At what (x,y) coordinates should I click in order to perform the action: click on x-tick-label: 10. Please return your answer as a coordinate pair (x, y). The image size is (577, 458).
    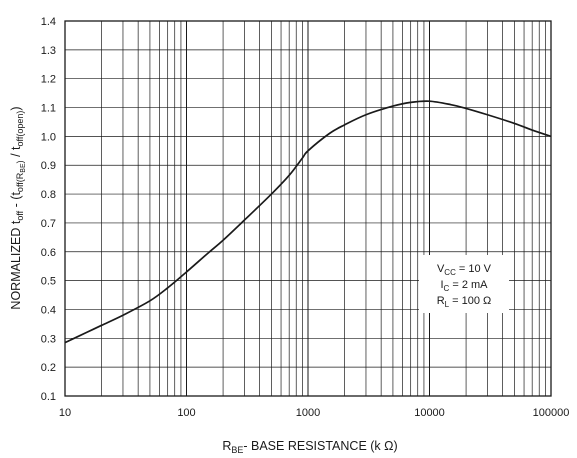
    Looking at the image, I should click on (65, 413).